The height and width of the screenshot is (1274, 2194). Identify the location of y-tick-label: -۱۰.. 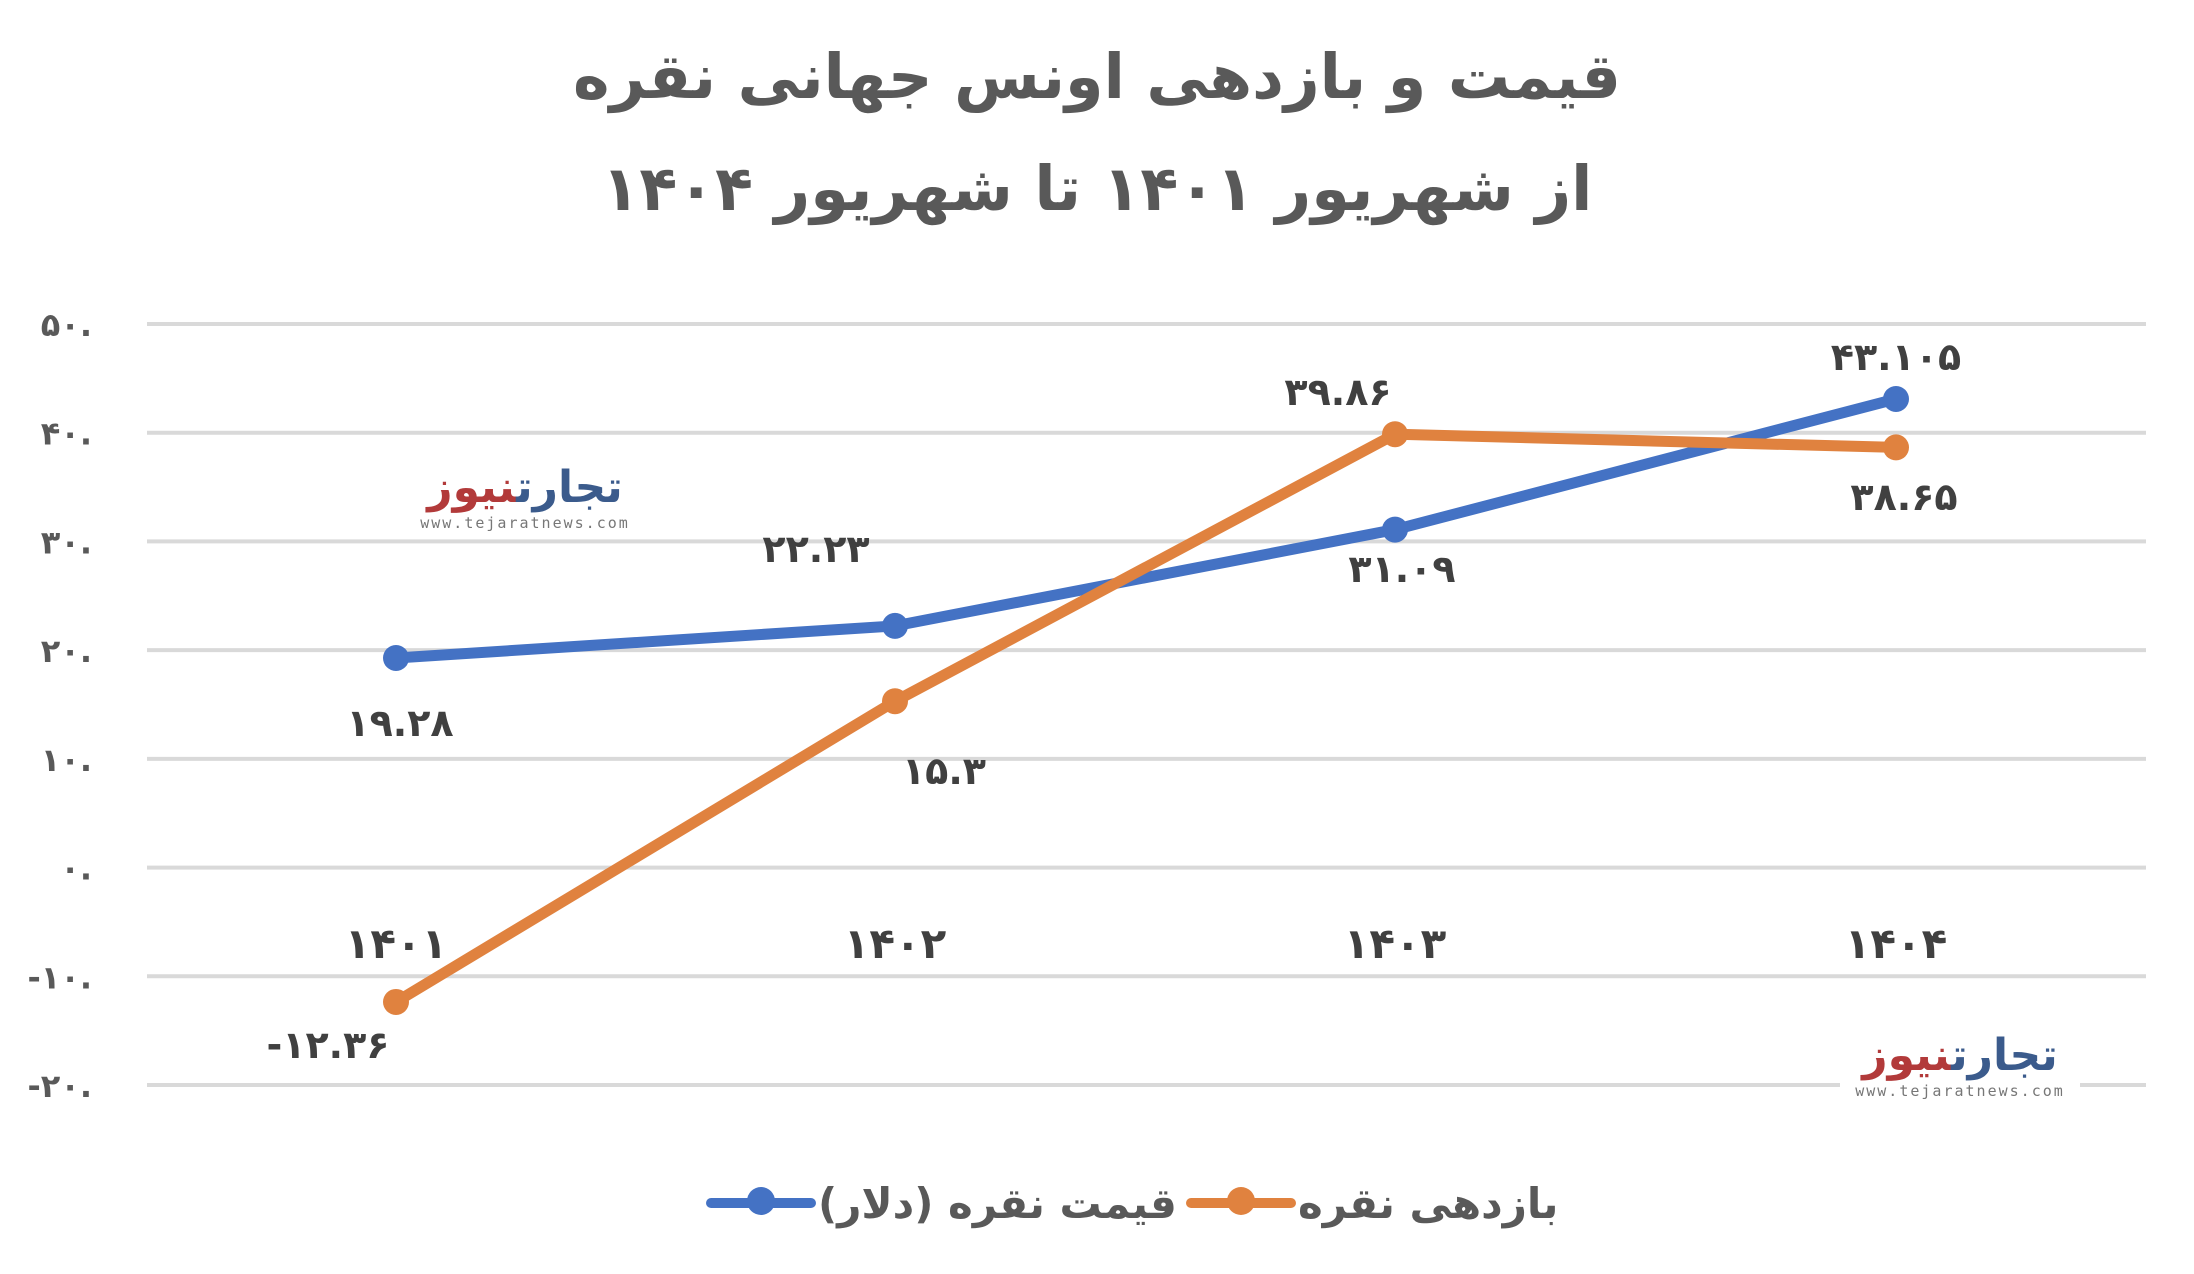
(60, 977).